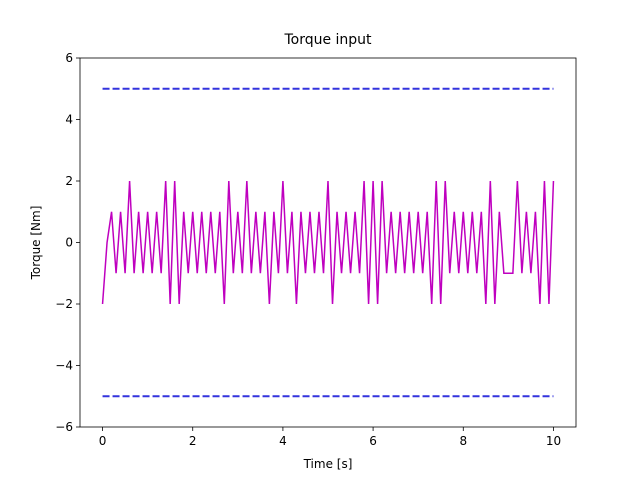 The image size is (640, 480). Describe the element at coordinates (69, 243) in the screenshot. I see `y-tick-label: 0` at that location.